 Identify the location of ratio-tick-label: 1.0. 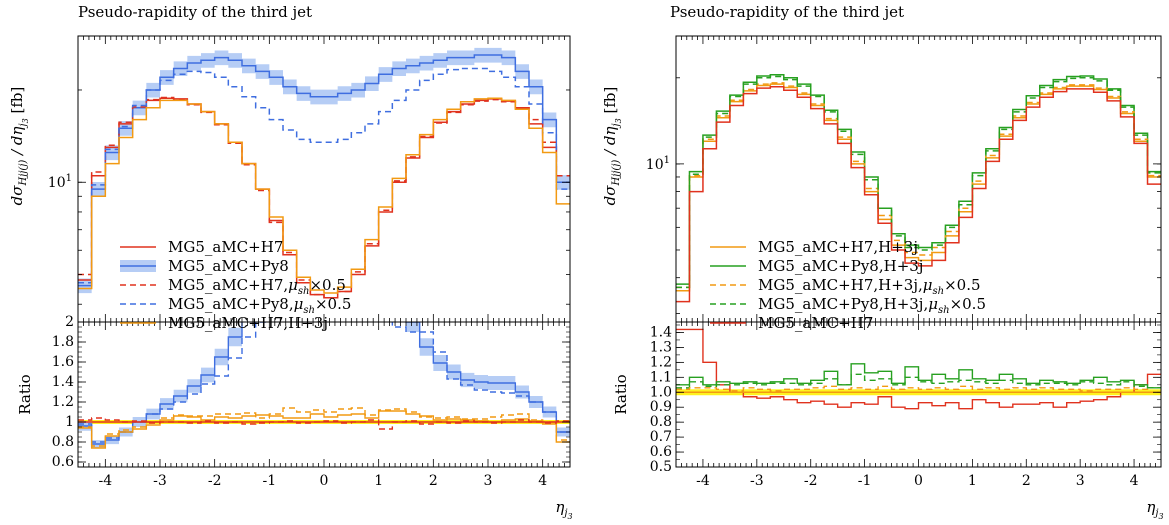
(661, 392).